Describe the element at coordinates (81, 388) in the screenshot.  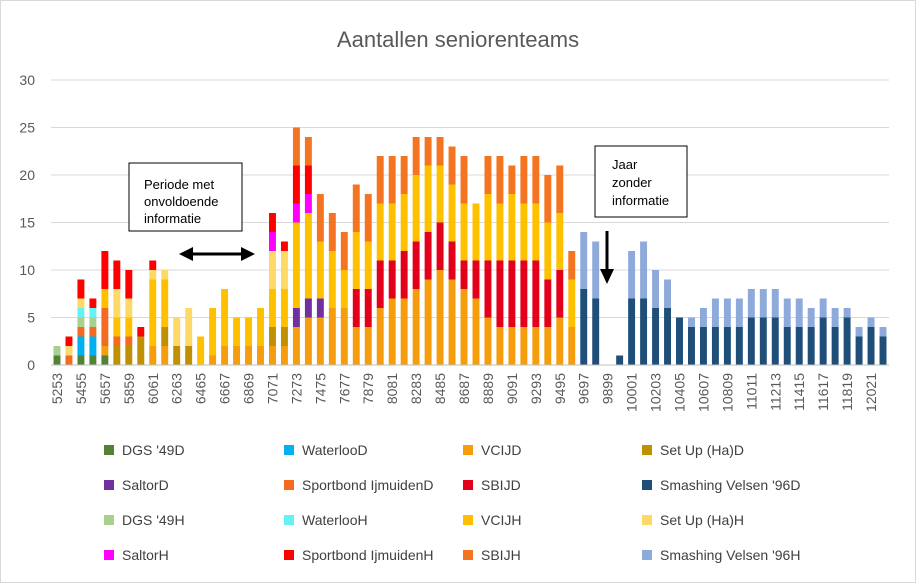
I see `x-tick-label: 5455` at that location.